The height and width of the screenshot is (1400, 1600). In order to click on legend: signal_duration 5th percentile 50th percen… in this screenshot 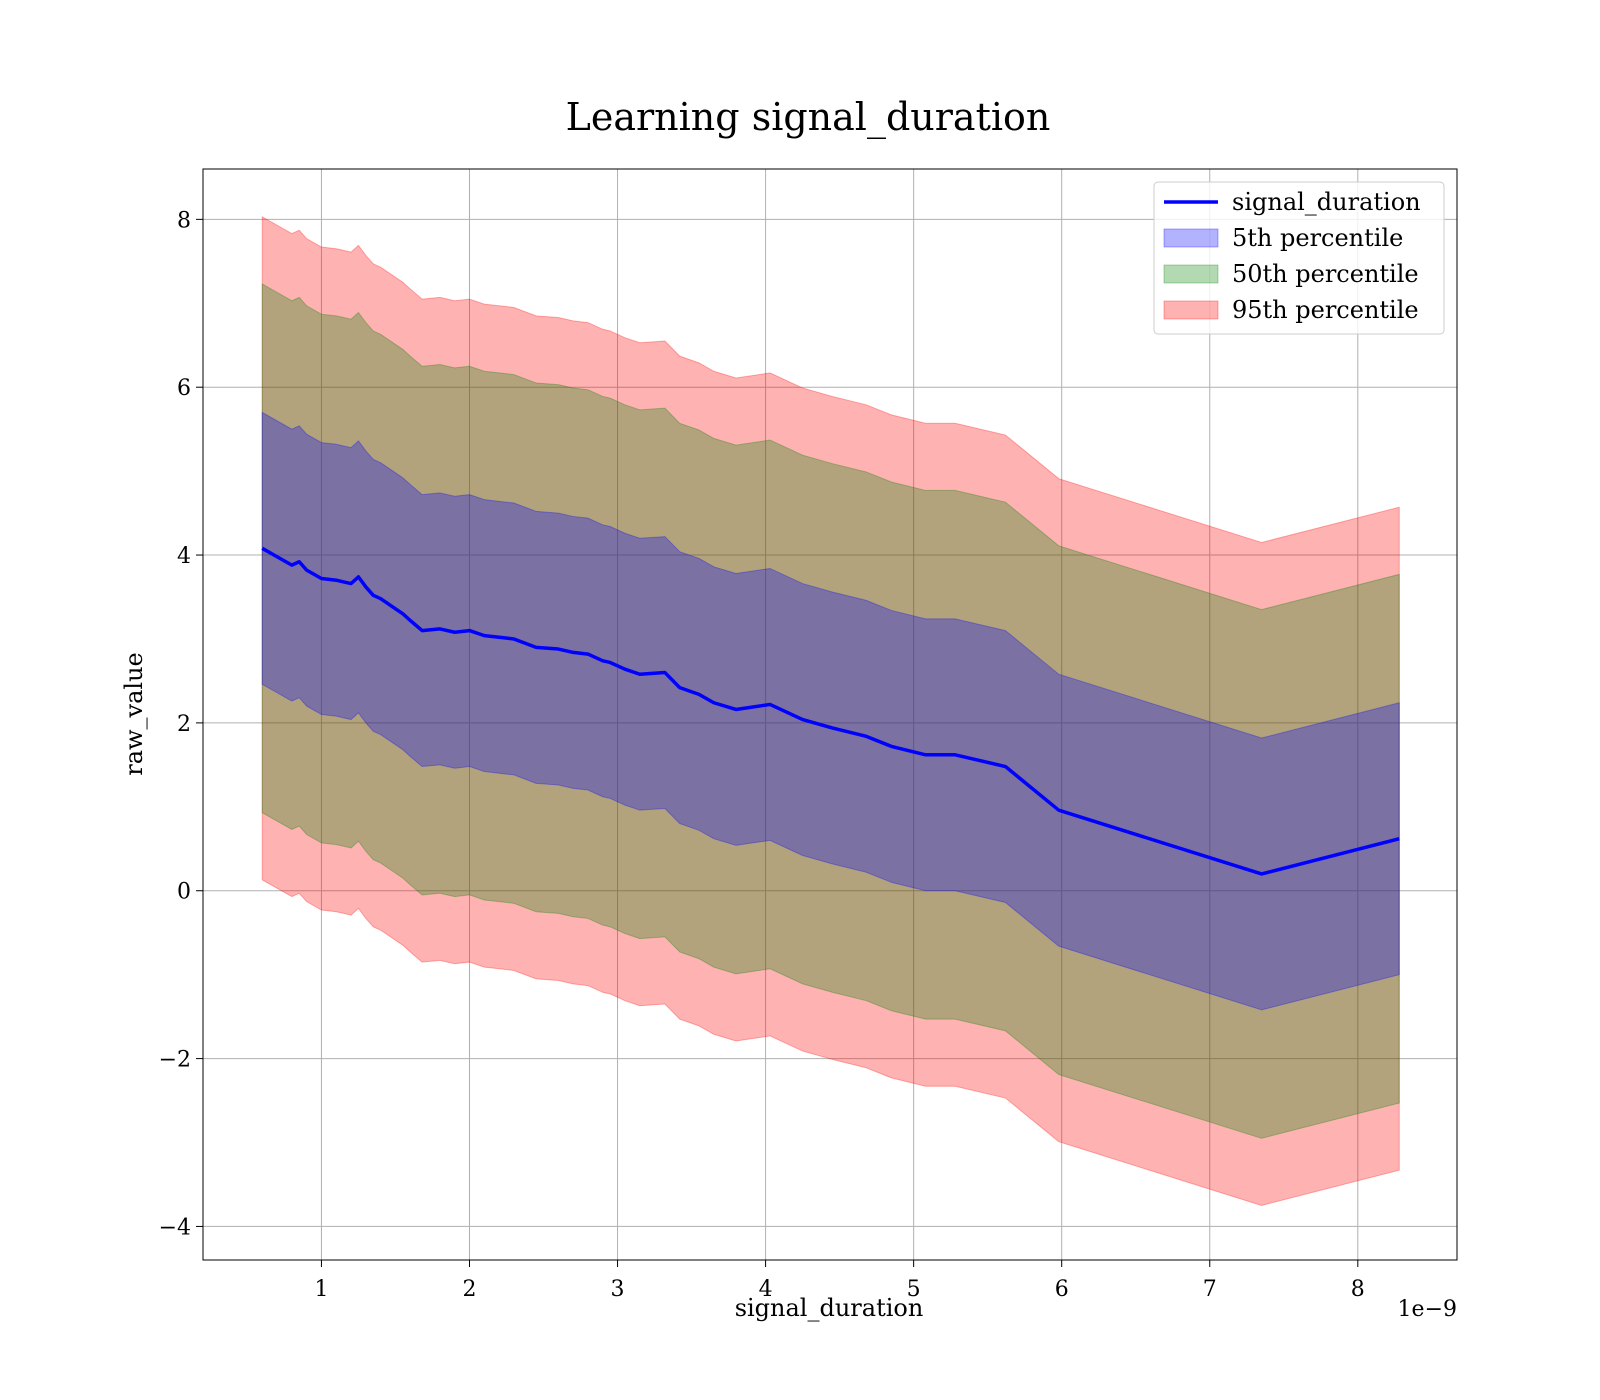, I will do `click(1299, 258)`.